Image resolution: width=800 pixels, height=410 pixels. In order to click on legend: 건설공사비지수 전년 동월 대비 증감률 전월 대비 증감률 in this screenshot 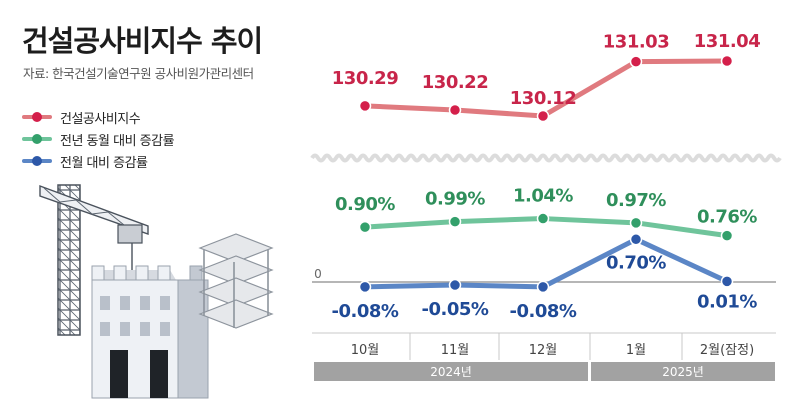, I will do `click(98, 139)`.